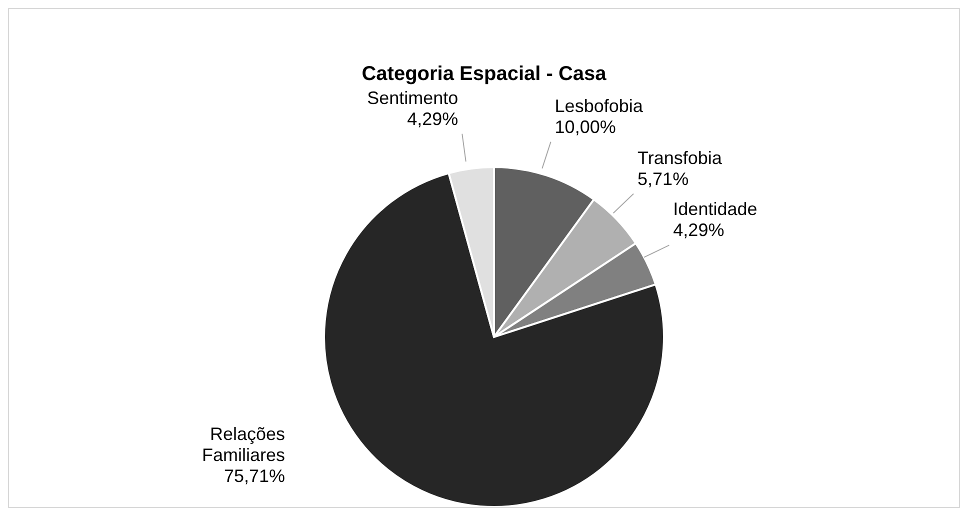 This screenshot has height=514, width=968. What do you see at coordinates (254, 476) in the screenshot?
I see `data-label: 75,71%` at bounding box center [254, 476].